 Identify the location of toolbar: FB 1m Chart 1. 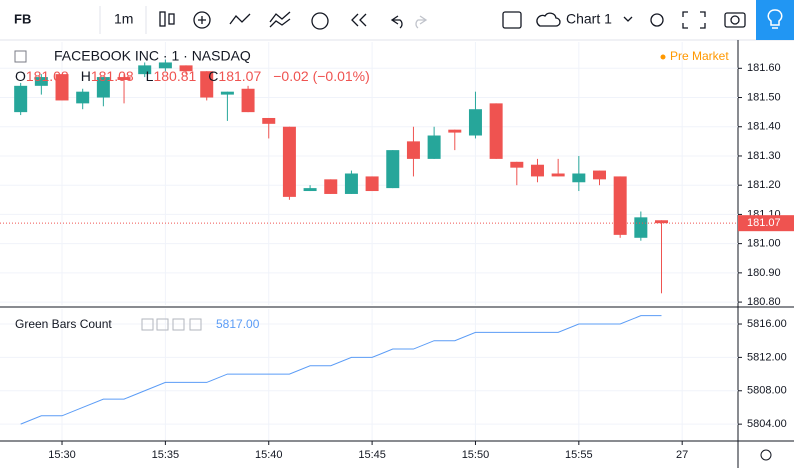
(397, 20).